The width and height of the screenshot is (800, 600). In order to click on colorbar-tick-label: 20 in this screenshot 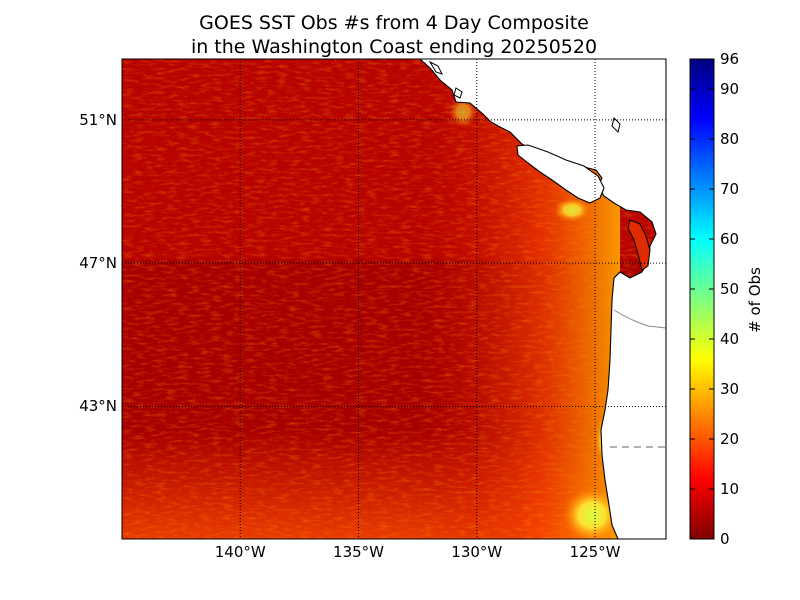, I will do `click(730, 439)`.